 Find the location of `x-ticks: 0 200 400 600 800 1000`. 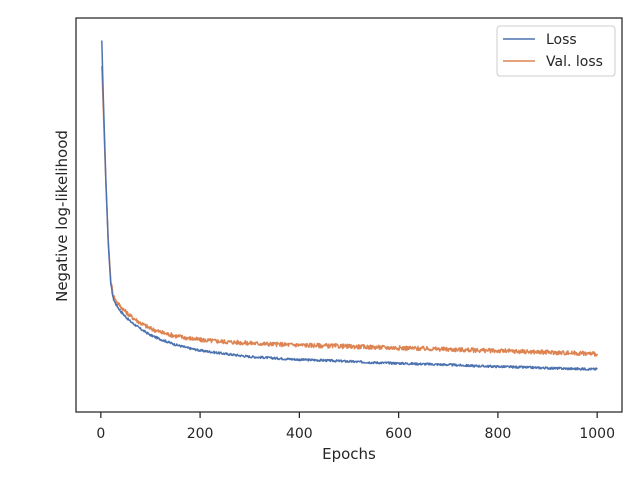

x-ticks: 0 200 400 600 800 1000 is located at coordinates (355, 427).